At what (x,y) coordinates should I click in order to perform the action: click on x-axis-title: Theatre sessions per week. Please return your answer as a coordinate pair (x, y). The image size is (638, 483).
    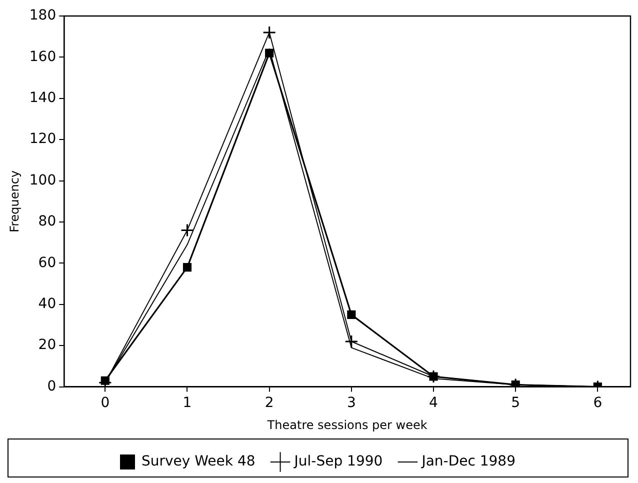
    Looking at the image, I should click on (347, 425).